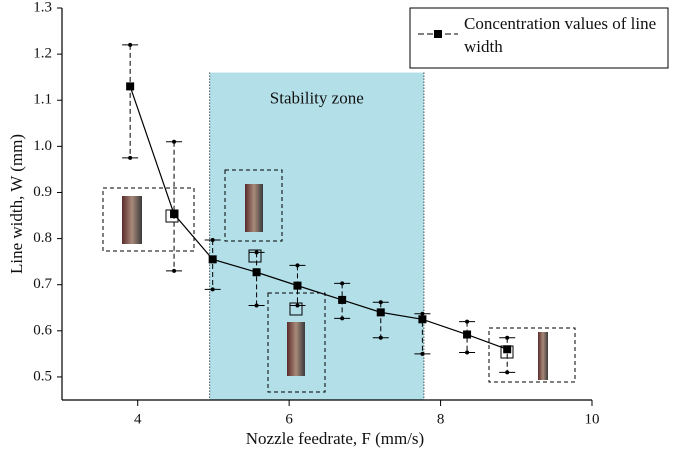  Describe the element at coordinates (42, 7) in the screenshot. I see `y-tick-label: 1.3` at that location.